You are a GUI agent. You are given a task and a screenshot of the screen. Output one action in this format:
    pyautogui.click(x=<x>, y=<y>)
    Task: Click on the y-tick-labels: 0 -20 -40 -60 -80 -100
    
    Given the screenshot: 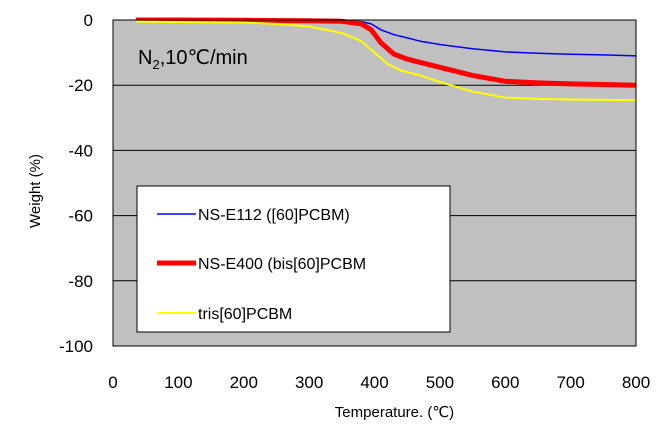 What is the action you would take?
    pyautogui.click(x=76, y=183)
    